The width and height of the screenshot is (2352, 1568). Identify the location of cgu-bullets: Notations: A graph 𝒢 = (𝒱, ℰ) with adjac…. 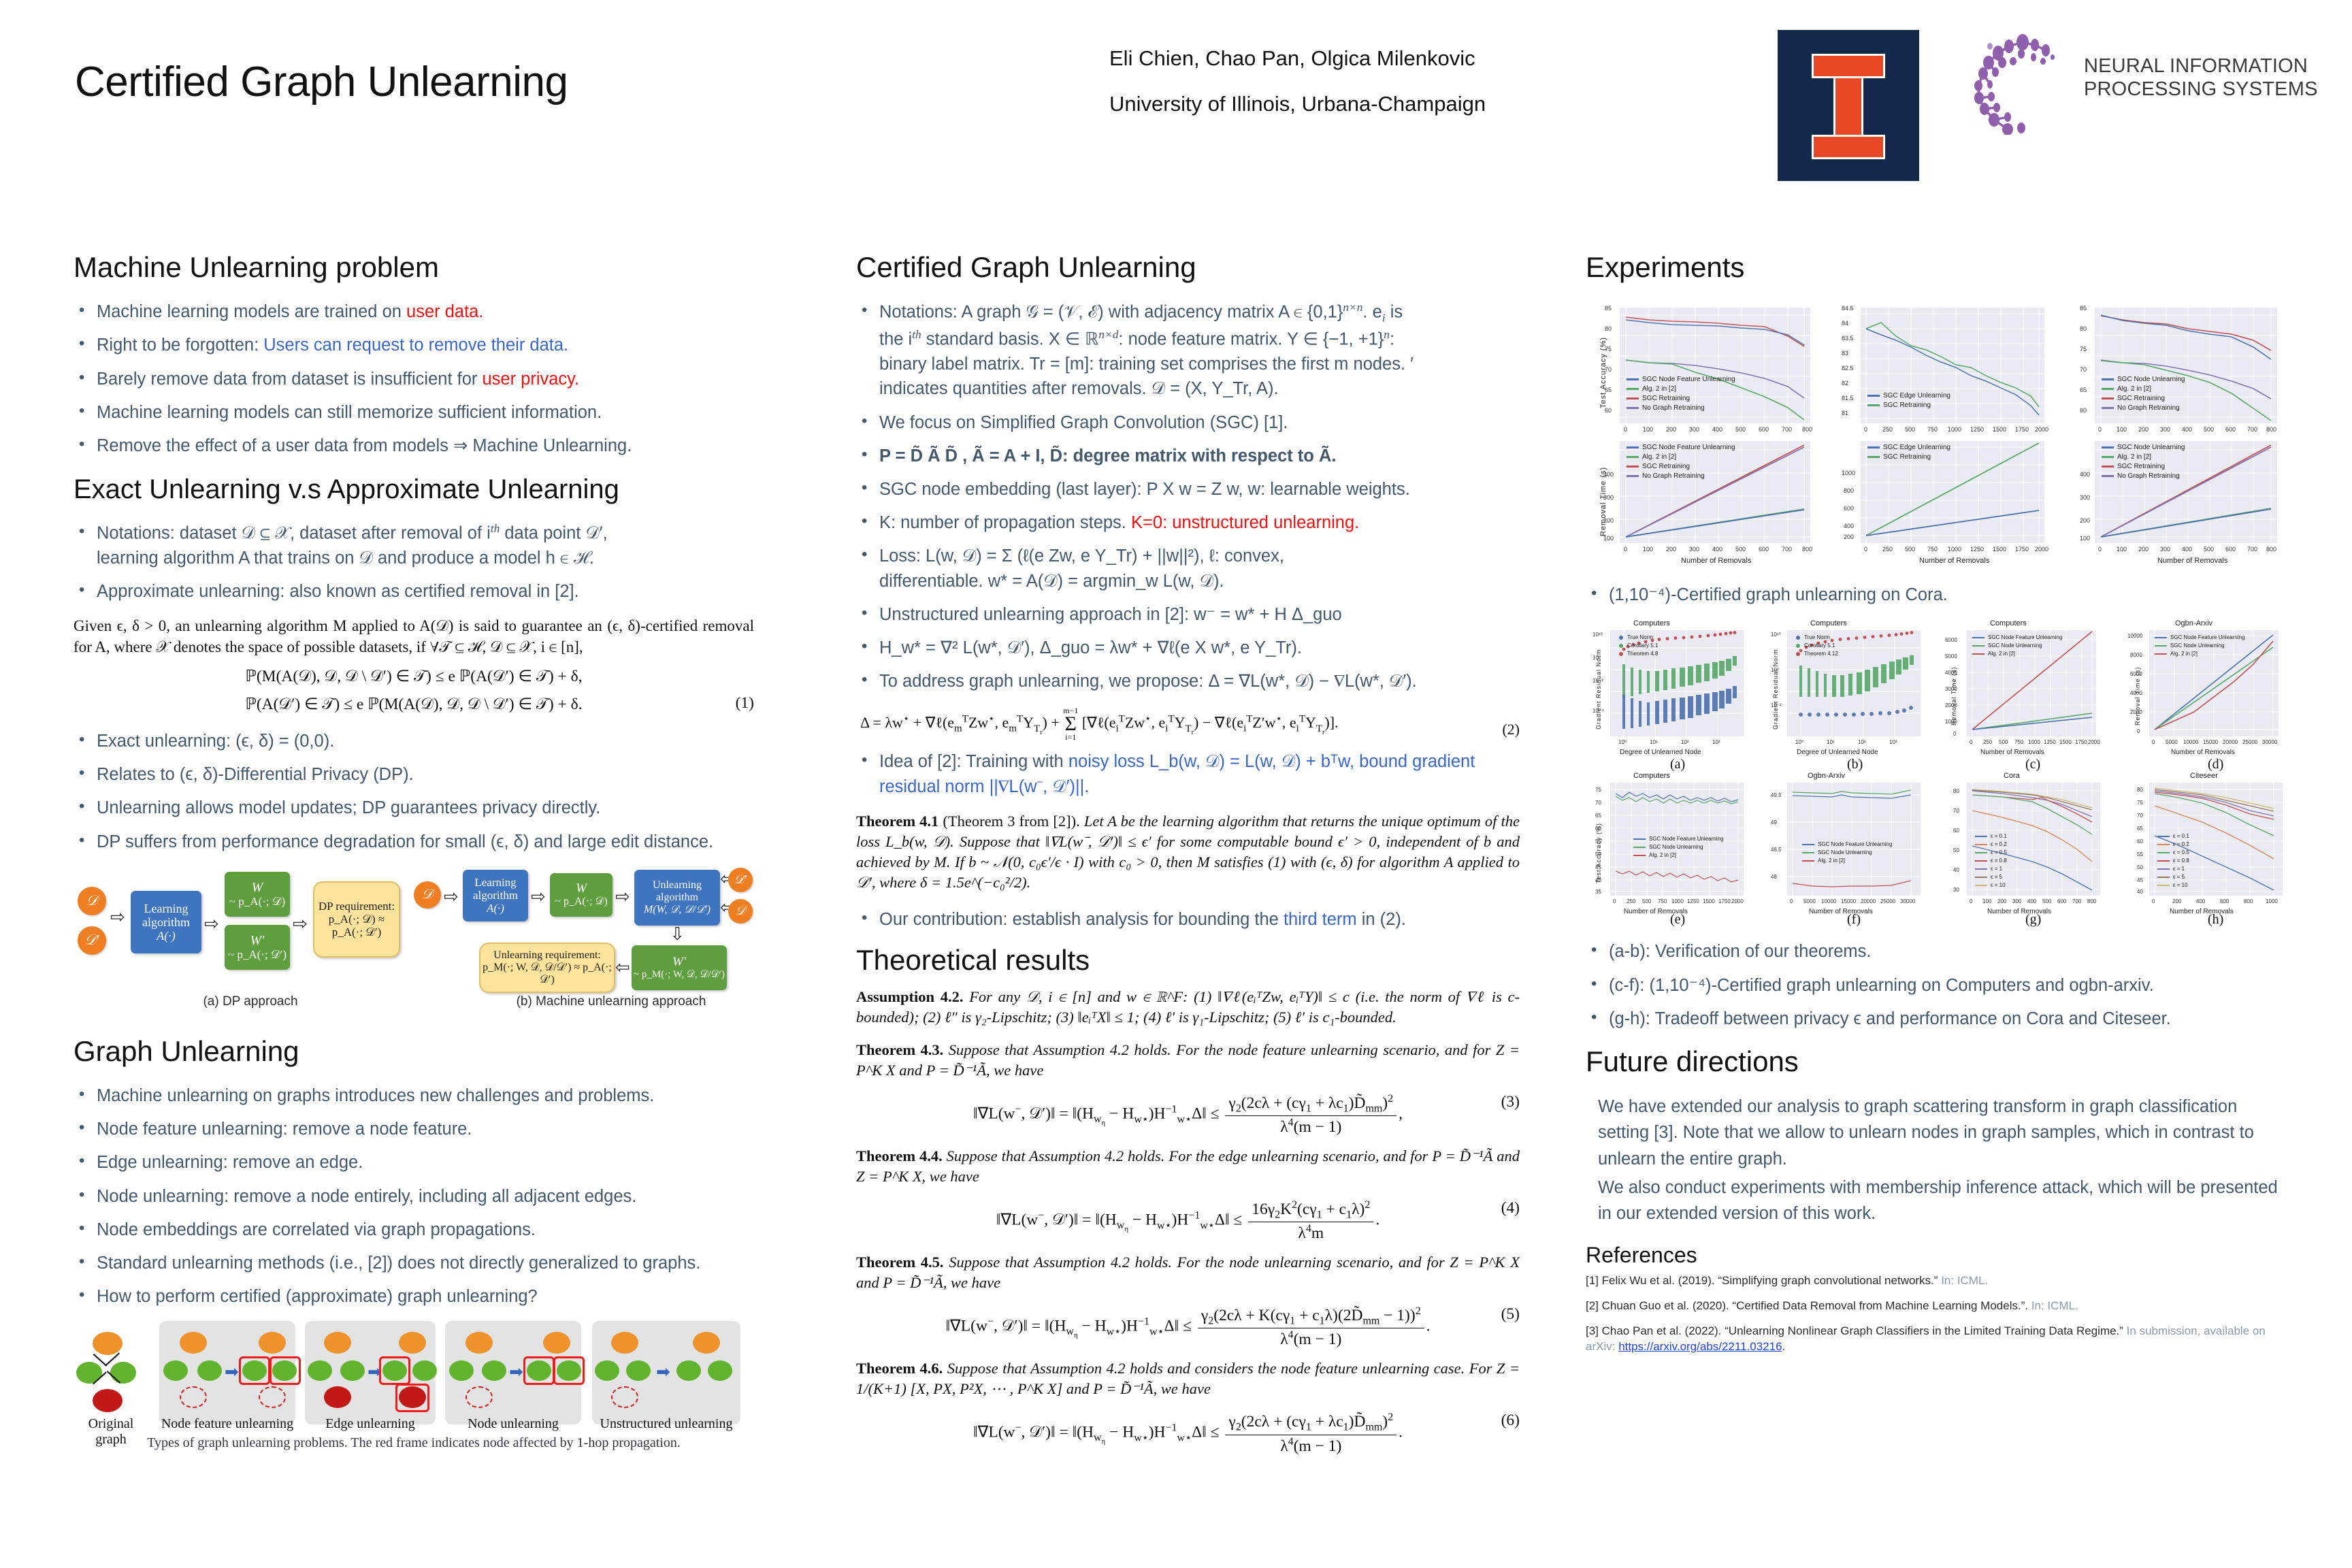
(1188, 496).